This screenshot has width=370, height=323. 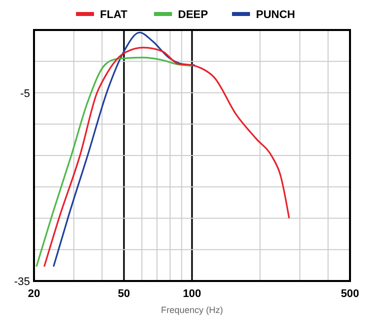 What do you see at coordinates (192, 310) in the screenshot?
I see `x-axis-title: Frequency (Hz)` at bounding box center [192, 310].